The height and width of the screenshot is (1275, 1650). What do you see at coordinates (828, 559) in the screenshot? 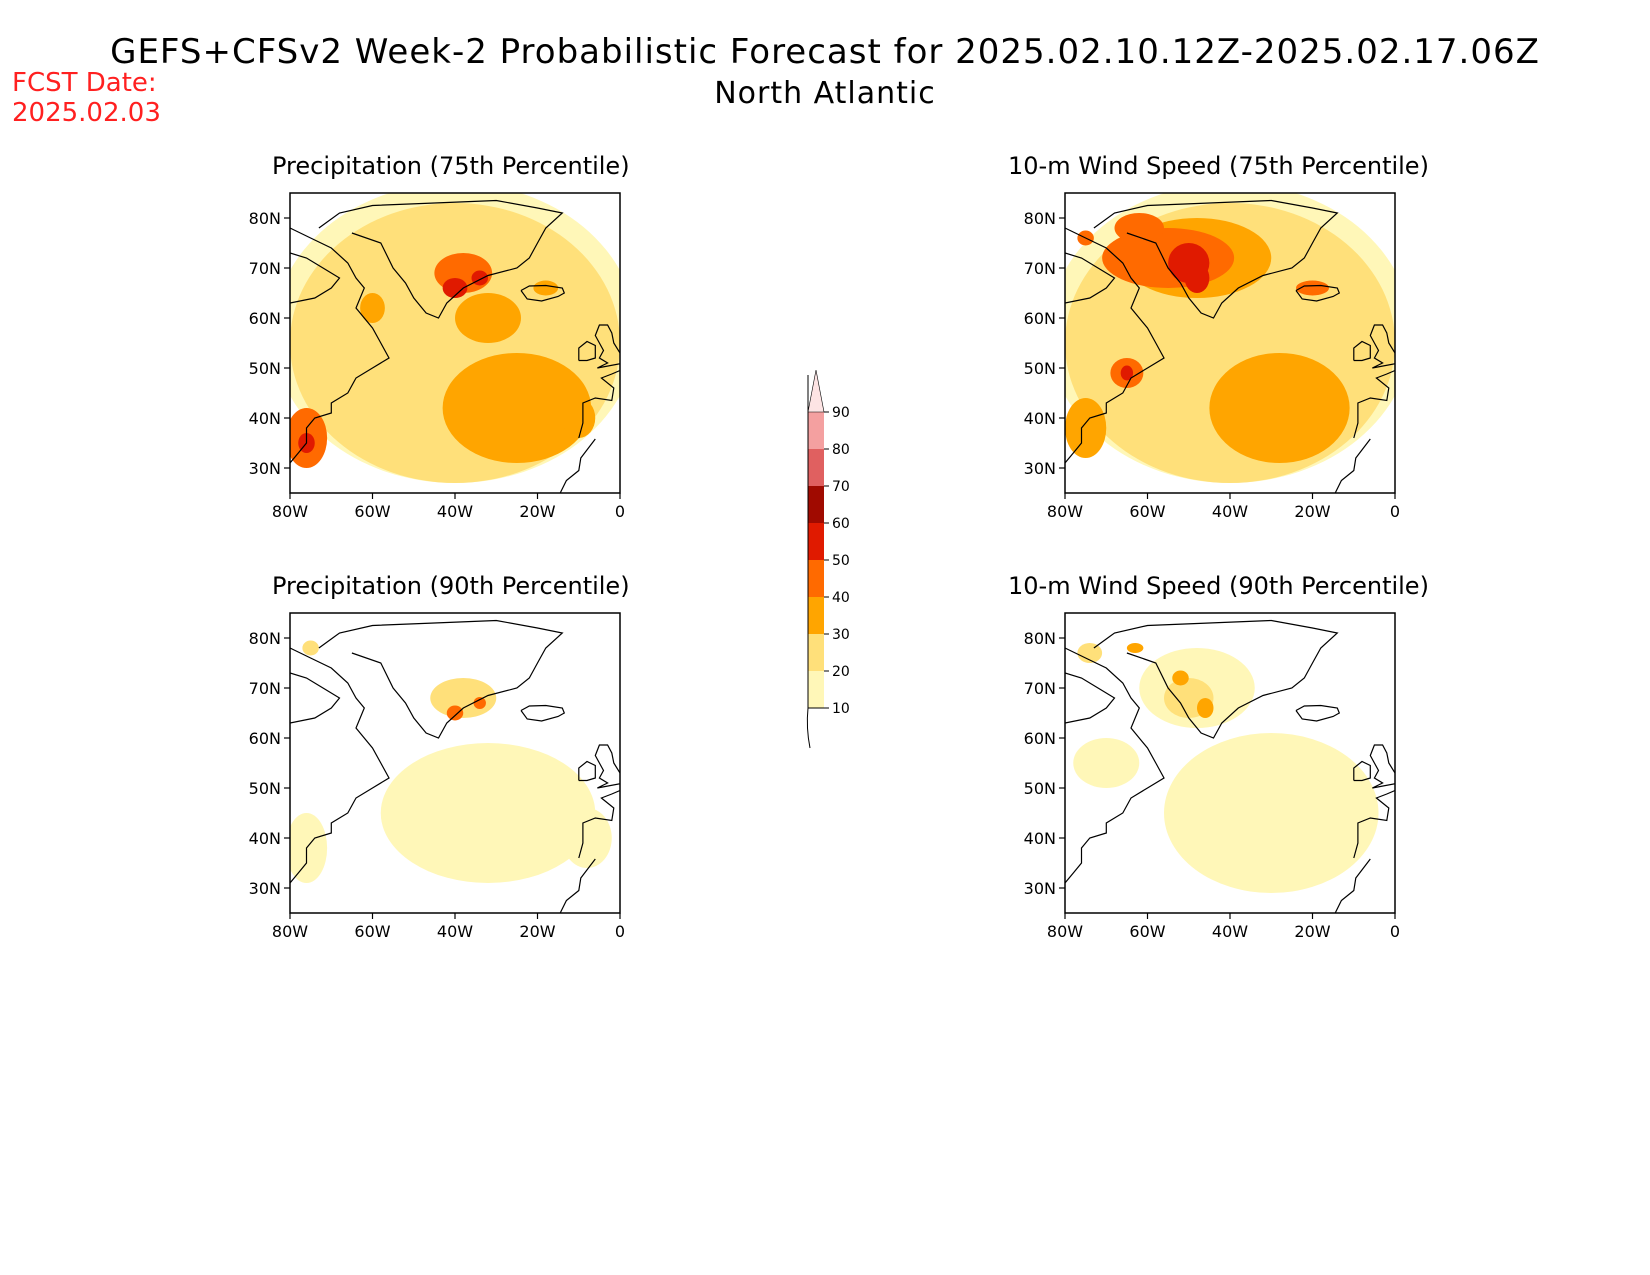
I see `colorbar: 10 20 30 40 50 60 70 80 90` at bounding box center [828, 559].